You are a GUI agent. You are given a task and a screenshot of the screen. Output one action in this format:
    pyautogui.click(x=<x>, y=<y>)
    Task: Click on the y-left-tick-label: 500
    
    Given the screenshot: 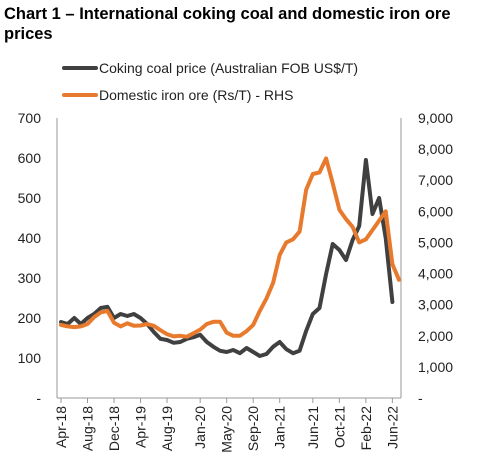 What is the action you would take?
    pyautogui.click(x=30, y=198)
    